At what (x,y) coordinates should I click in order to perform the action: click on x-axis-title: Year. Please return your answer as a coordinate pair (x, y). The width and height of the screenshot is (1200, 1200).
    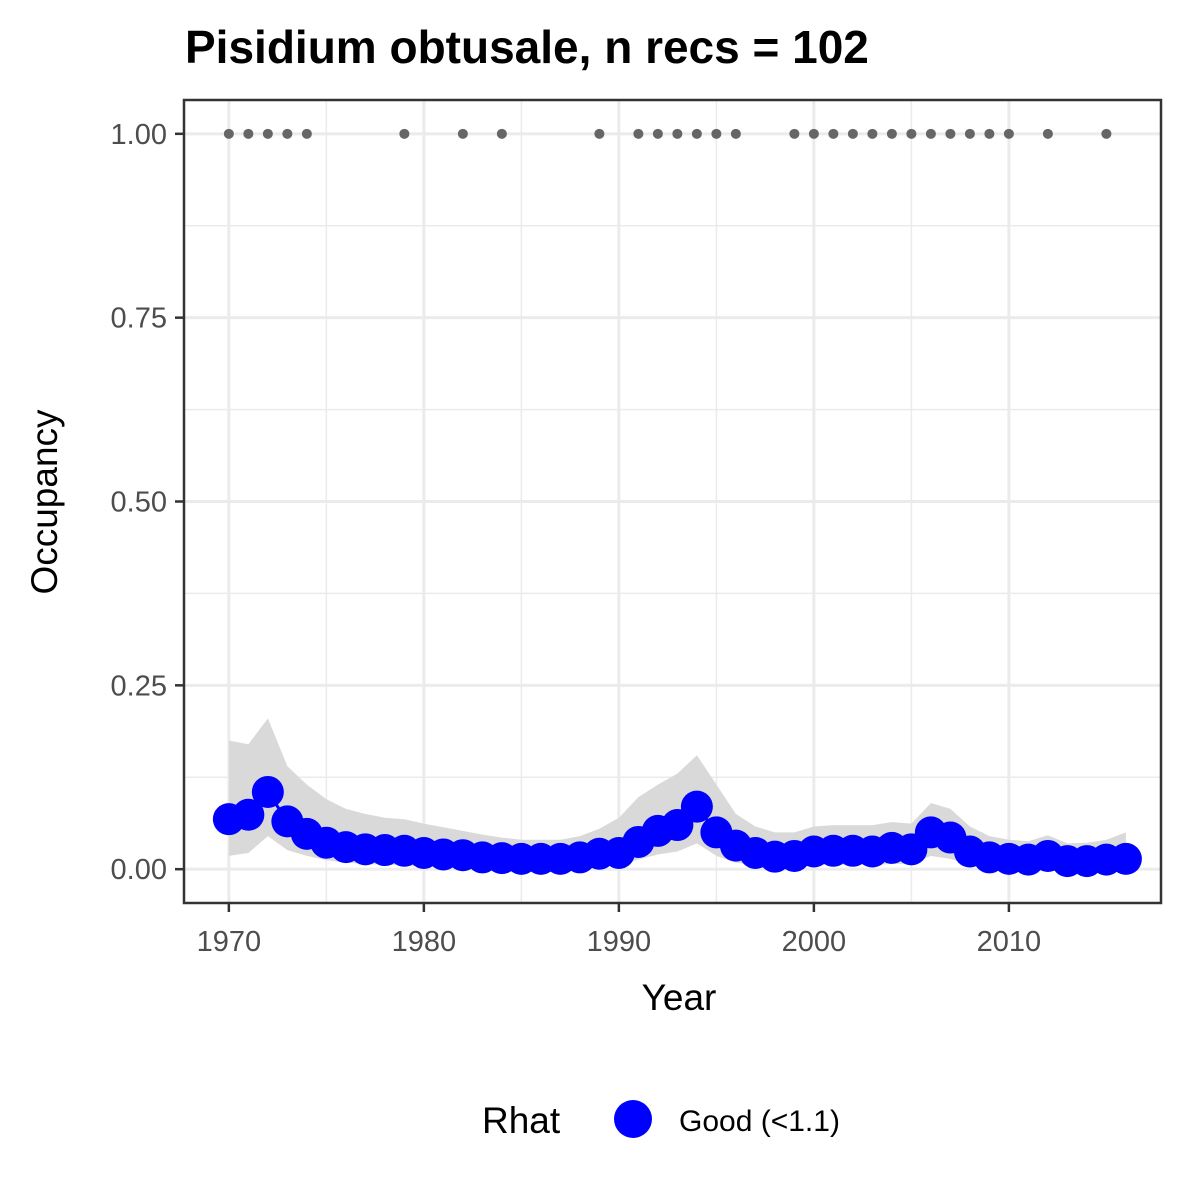
    Looking at the image, I should click on (679, 997).